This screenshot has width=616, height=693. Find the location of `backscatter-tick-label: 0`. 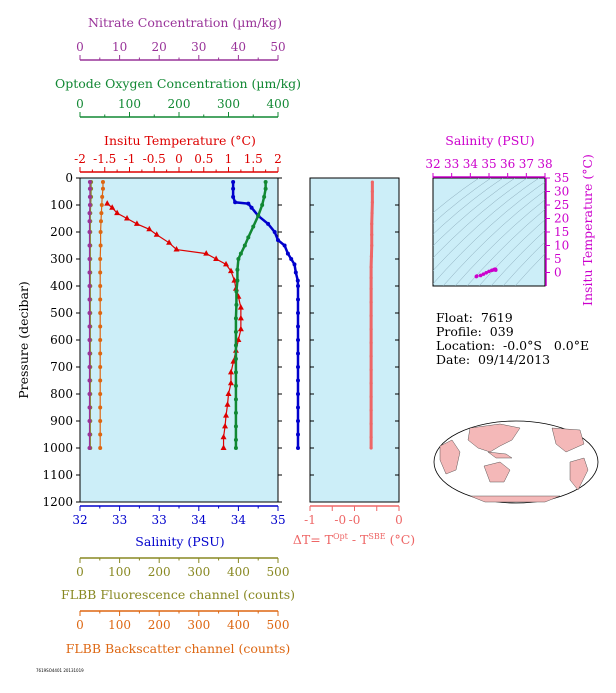

backscatter-tick-label: 0 is located at coordinates (80, 625).